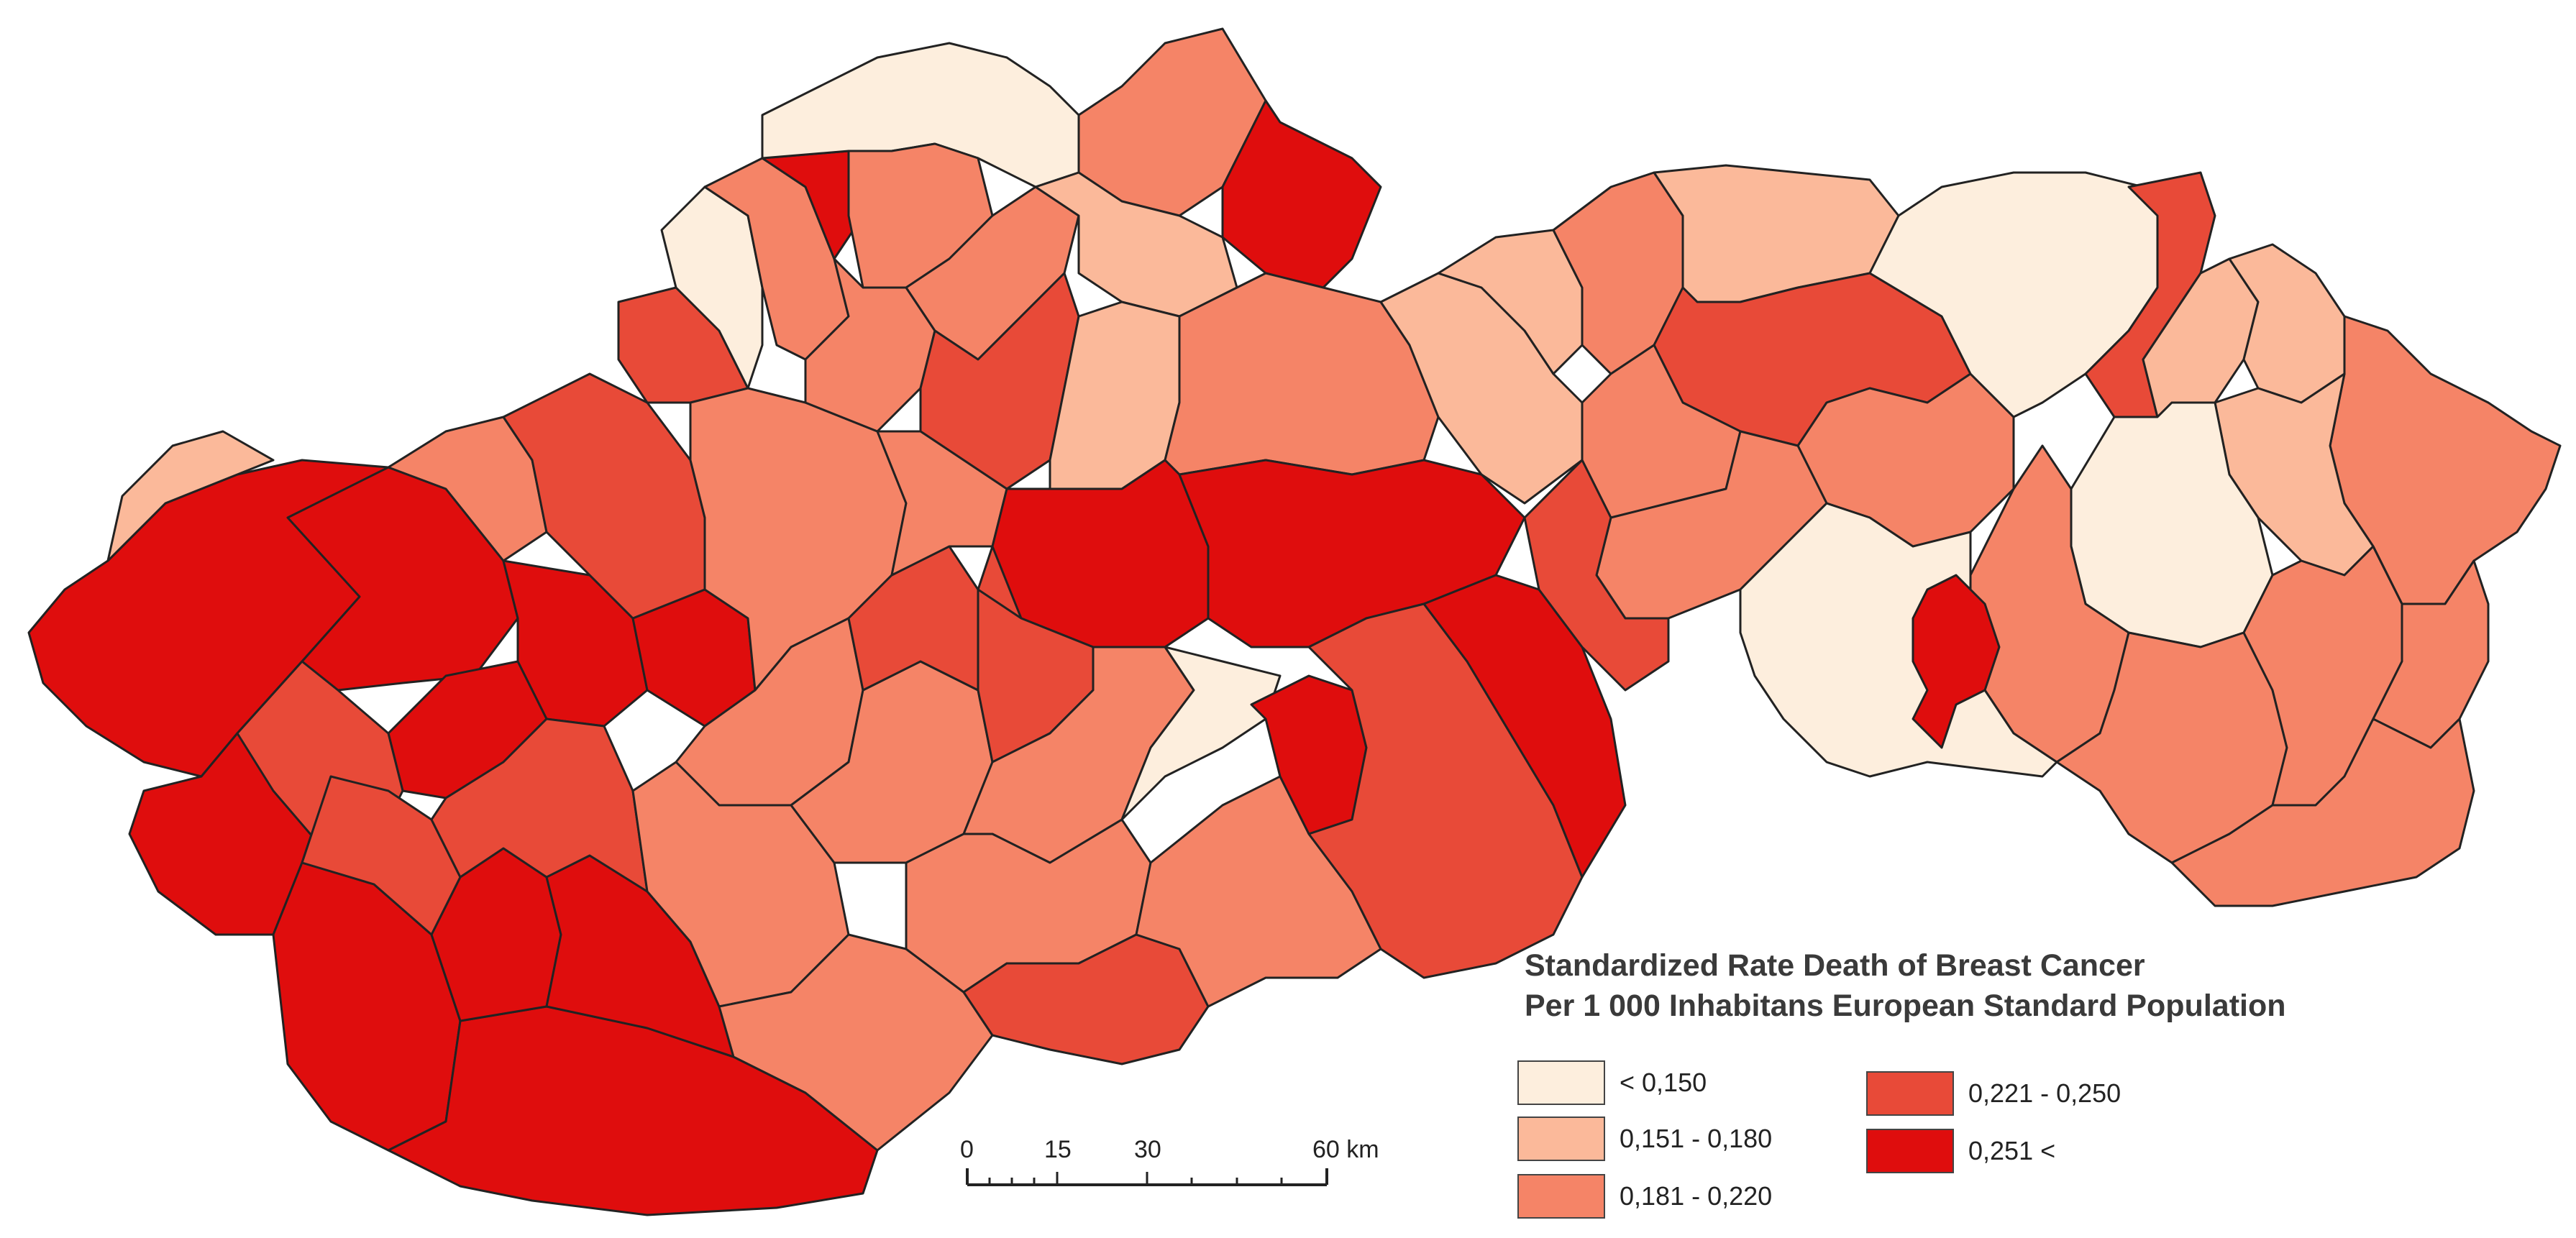 This screenshot has width=2576, height=1238. Describe the element at coordinates (1169, 1161) in the screenshot. I see `scale-bar: 0 15 30 60 km` at that location.